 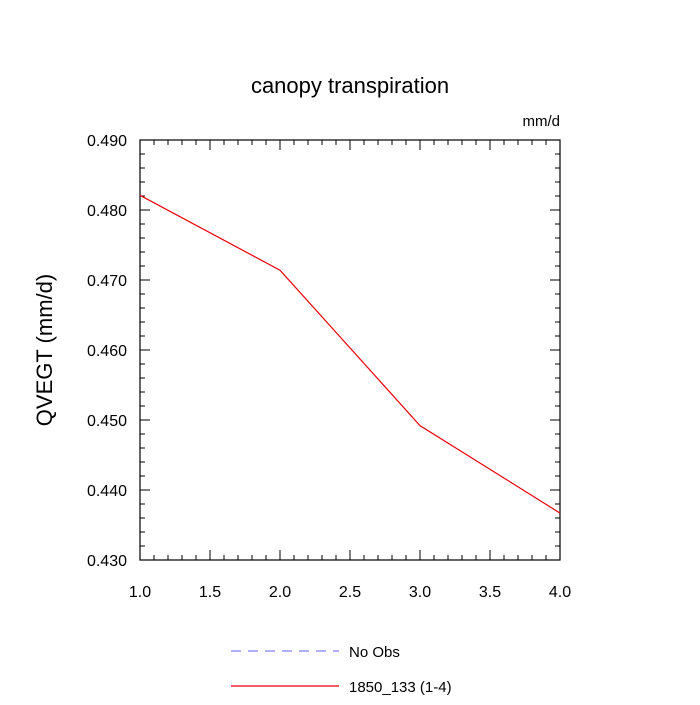 What do you see at coordinates (490, 592) in the screenshot?
I see `x-tick-label: 3.5` at bounding box center [490, 592].